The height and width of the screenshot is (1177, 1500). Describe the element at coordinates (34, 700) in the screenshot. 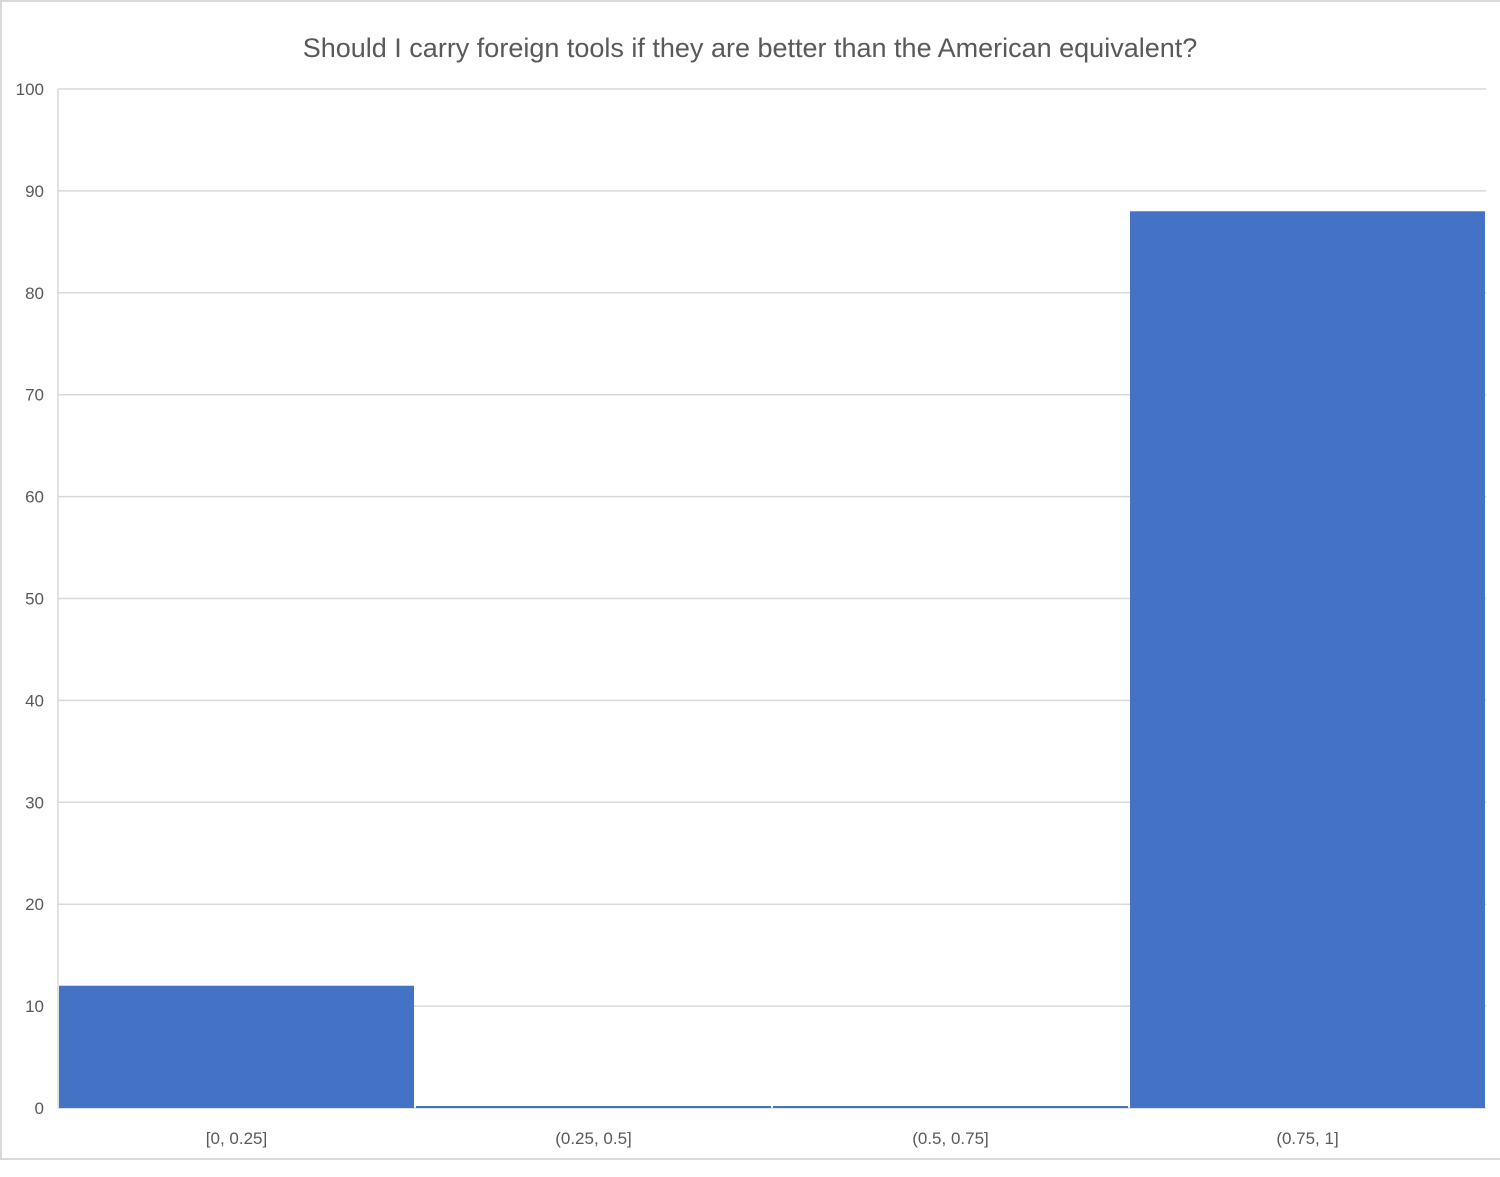

I see `y-tick-label: 40` at that location.